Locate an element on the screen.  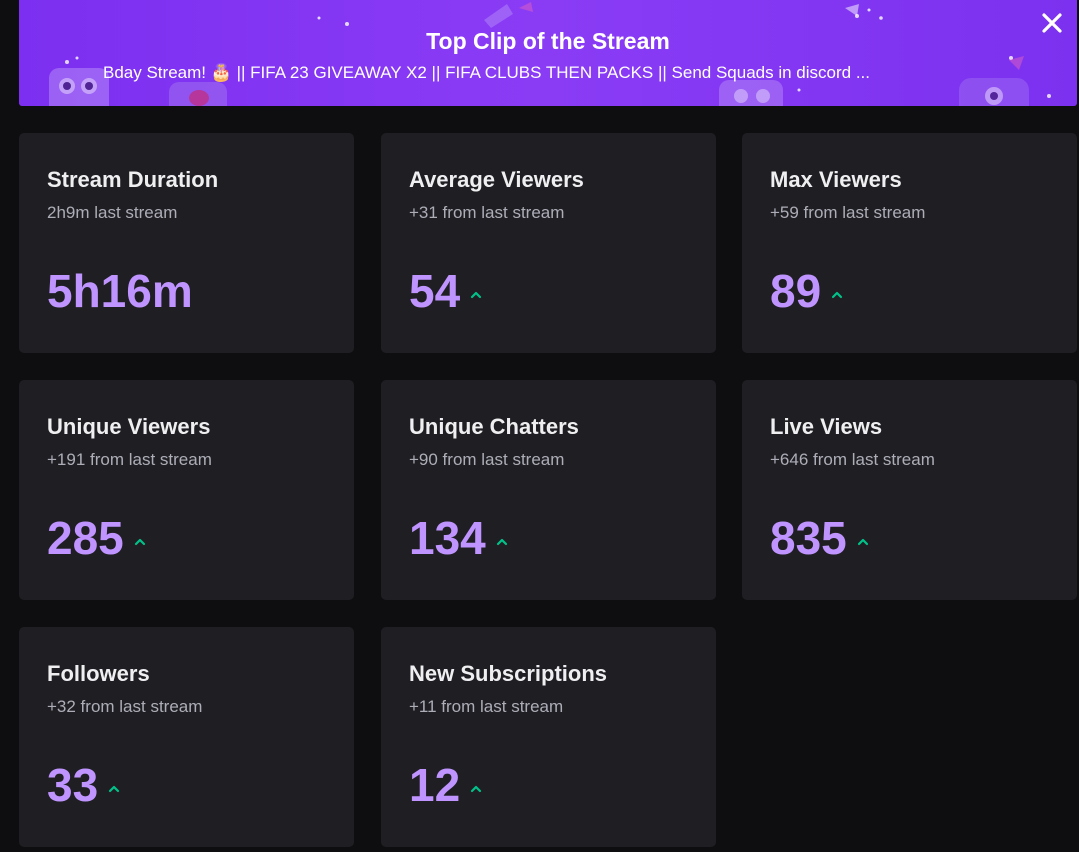
stat-value: 134 is located at coordinates (447, 538).